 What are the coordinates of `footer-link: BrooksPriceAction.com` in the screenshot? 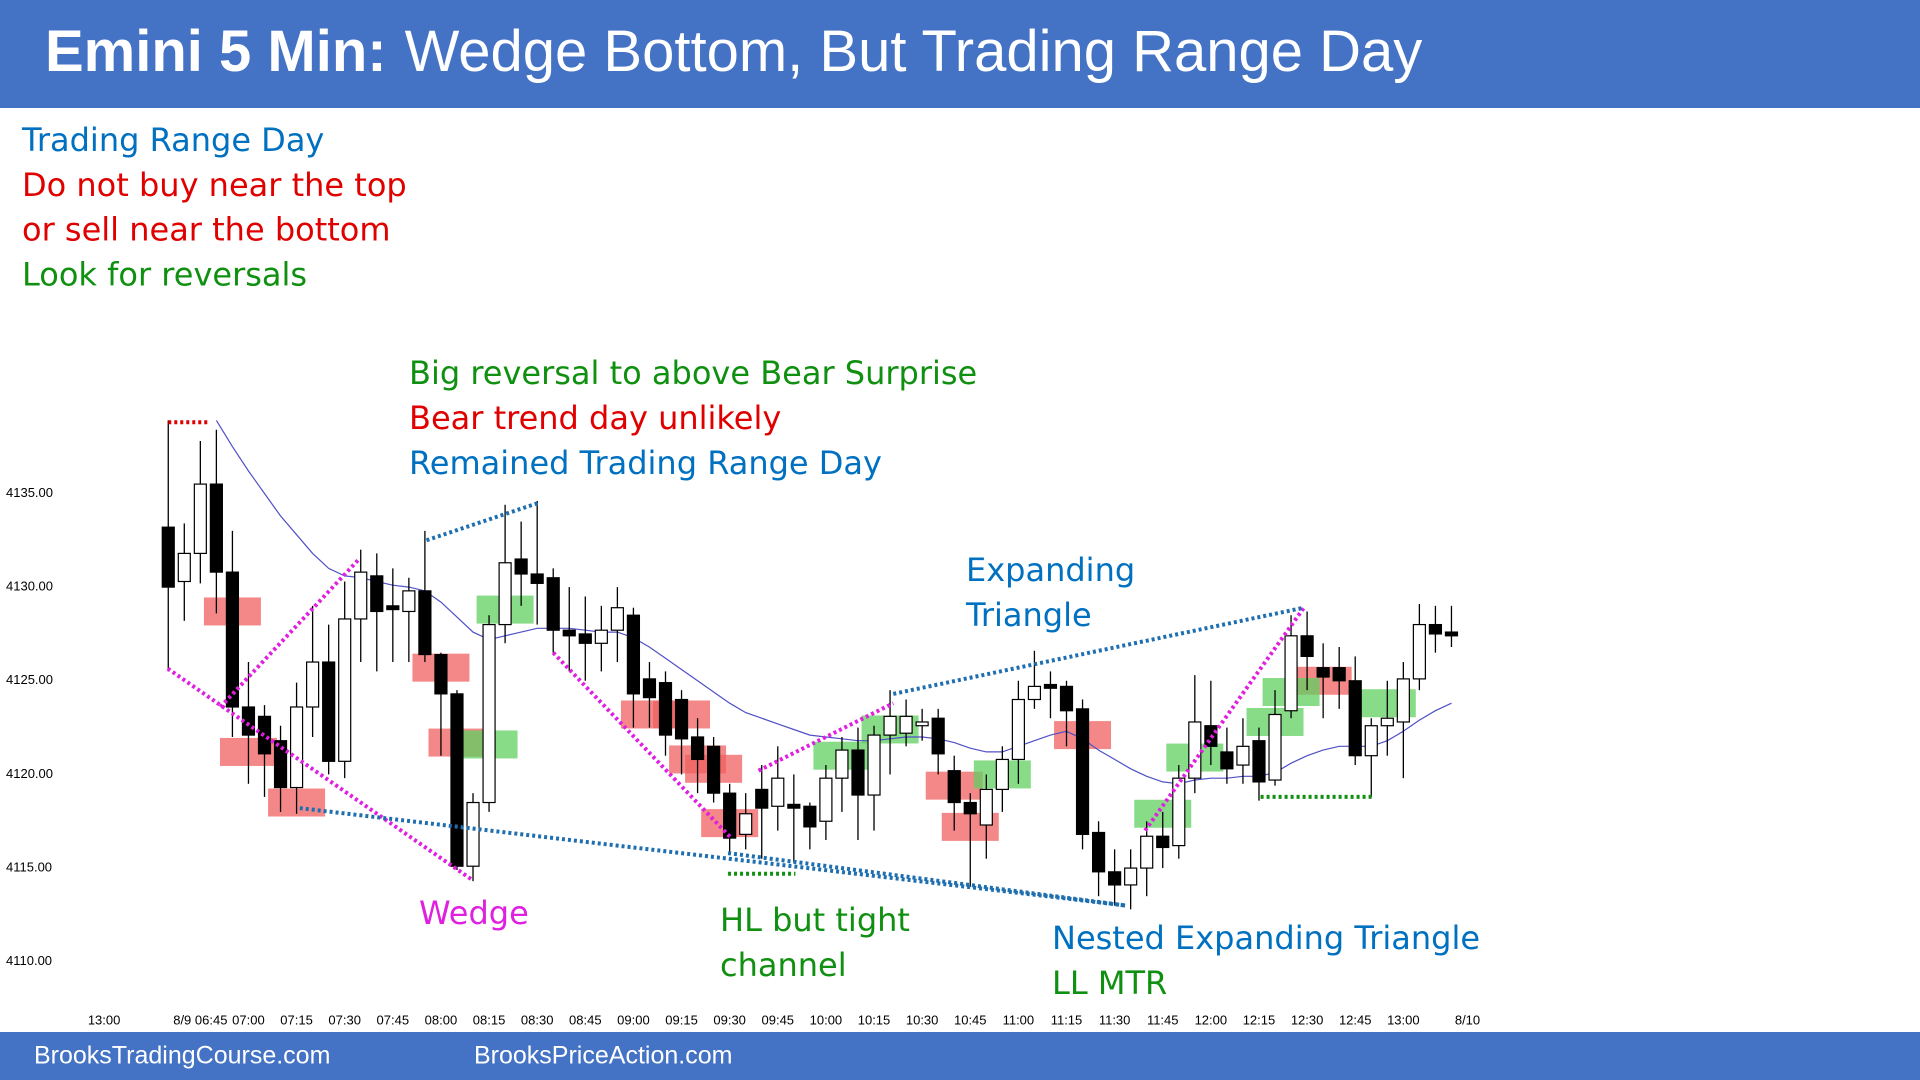 It's located at (603, 1056).